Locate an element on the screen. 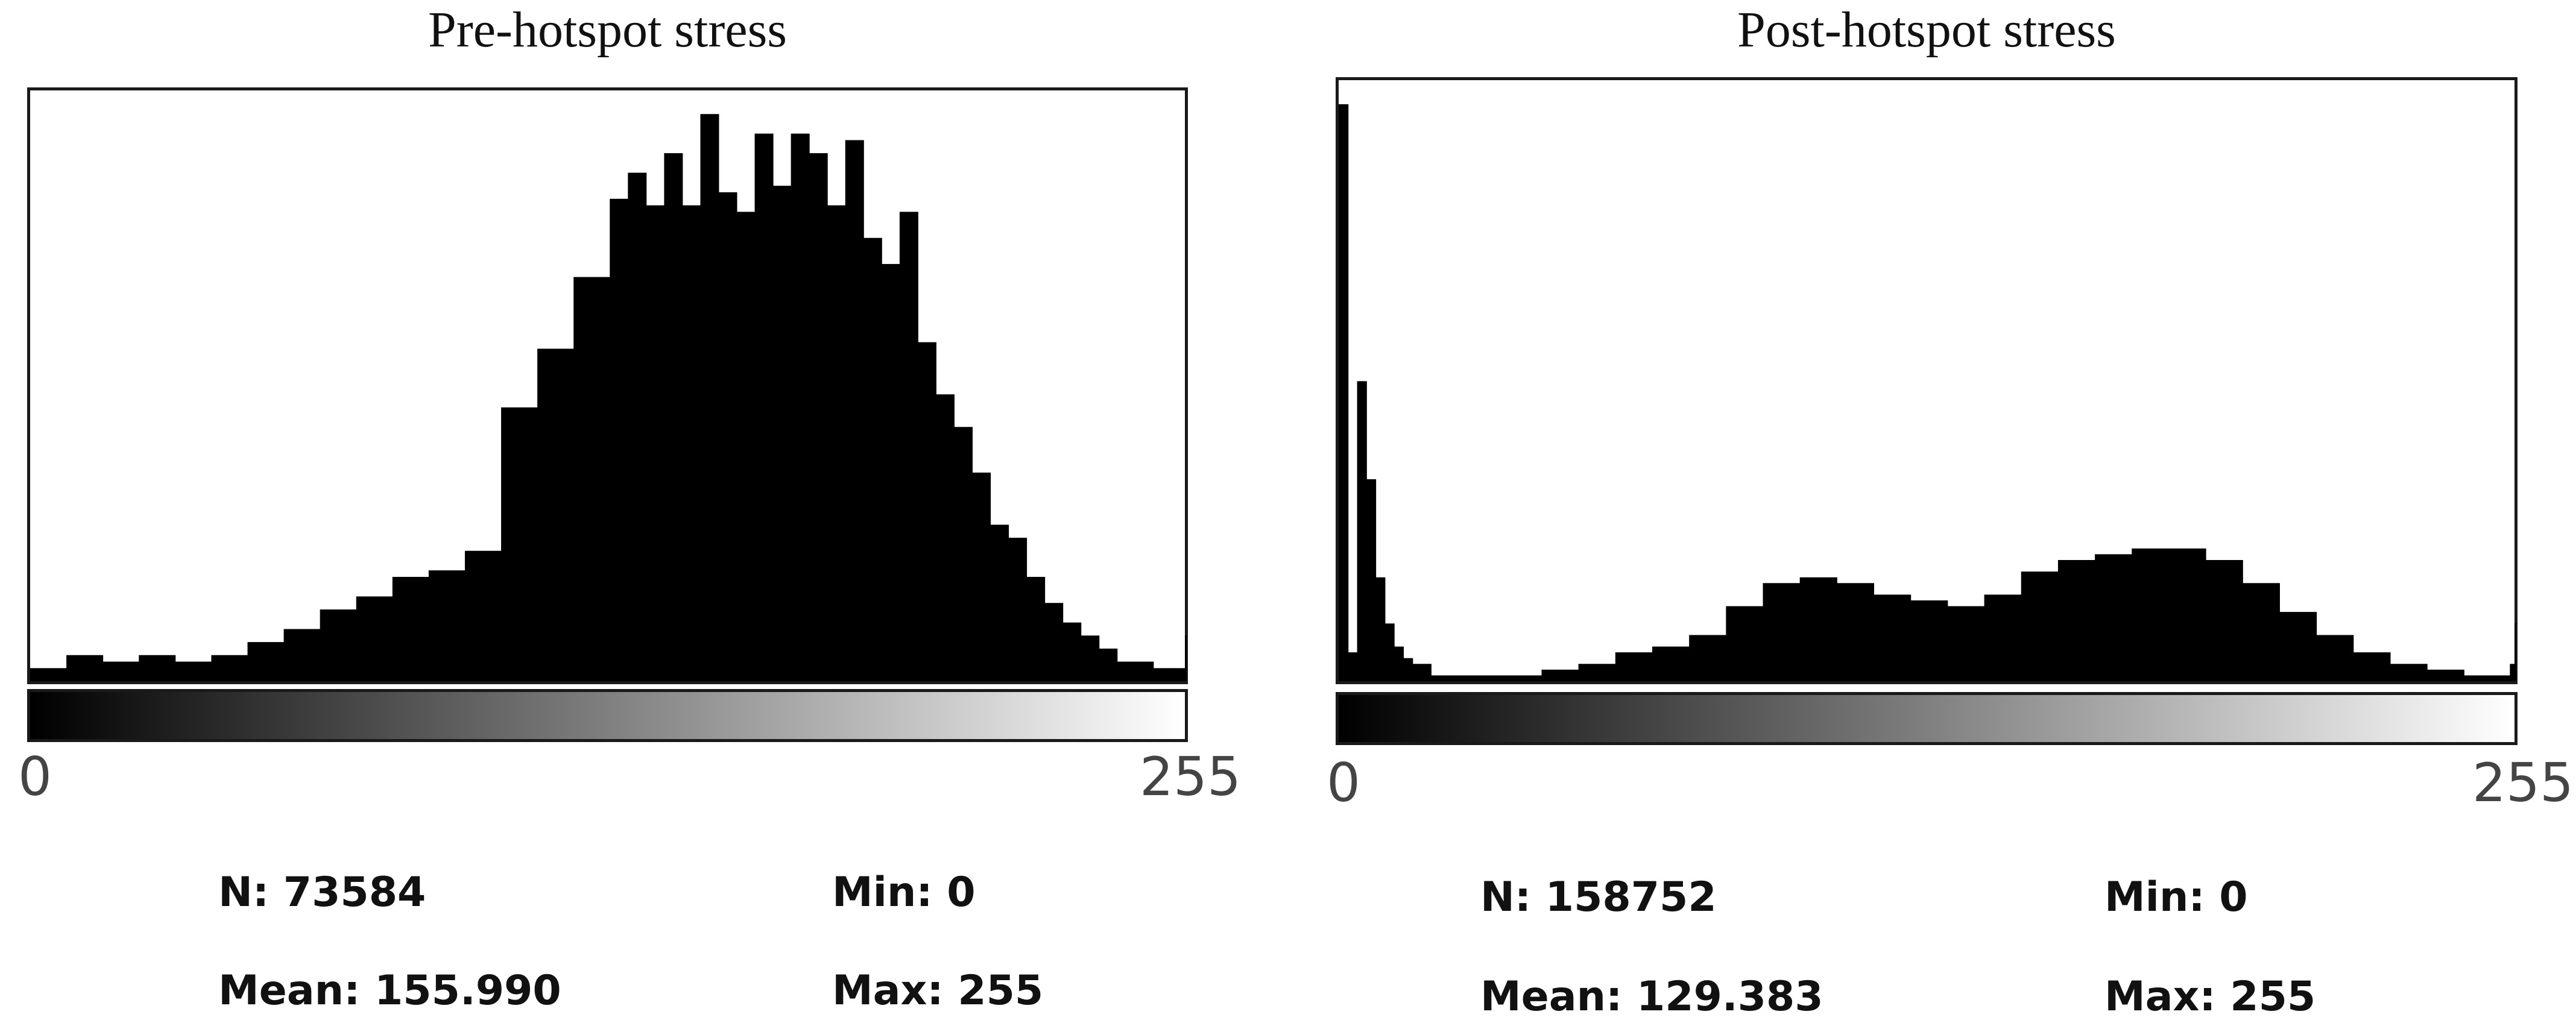  chart-title: Post-hotspot stress is located at coordinates (1926, 30).